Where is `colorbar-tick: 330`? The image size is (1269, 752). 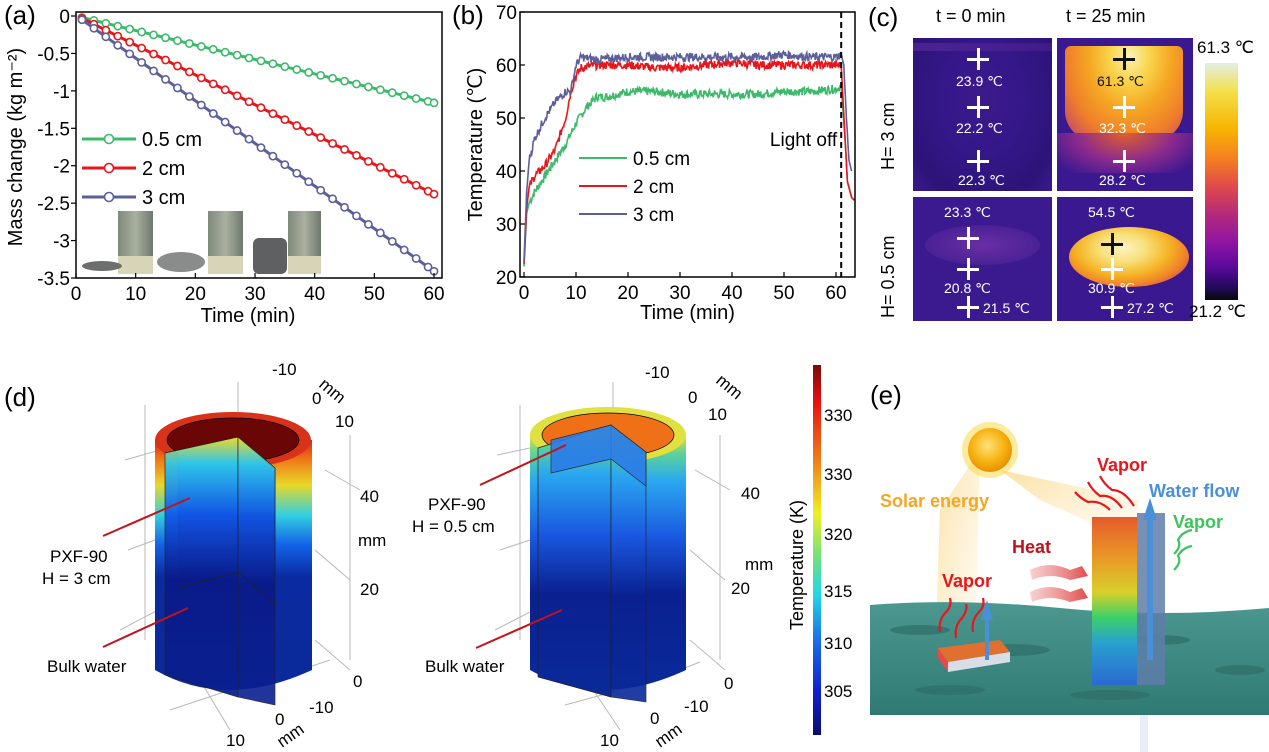 colorbar-tick: 330 is located at coordinates (838, 415).